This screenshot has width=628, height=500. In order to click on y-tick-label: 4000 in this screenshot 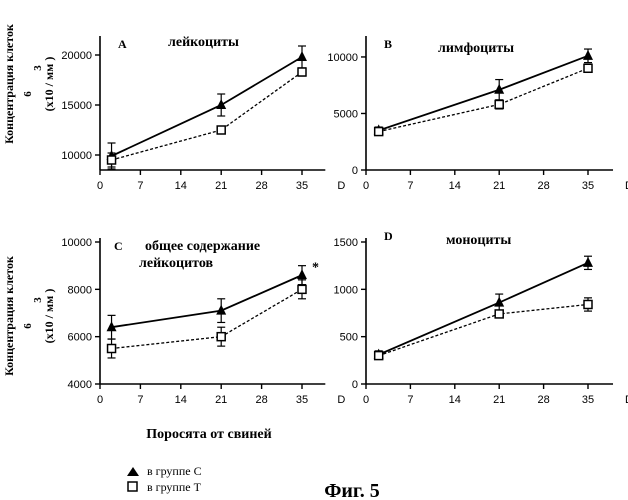, I will do `click(80, 385)`.